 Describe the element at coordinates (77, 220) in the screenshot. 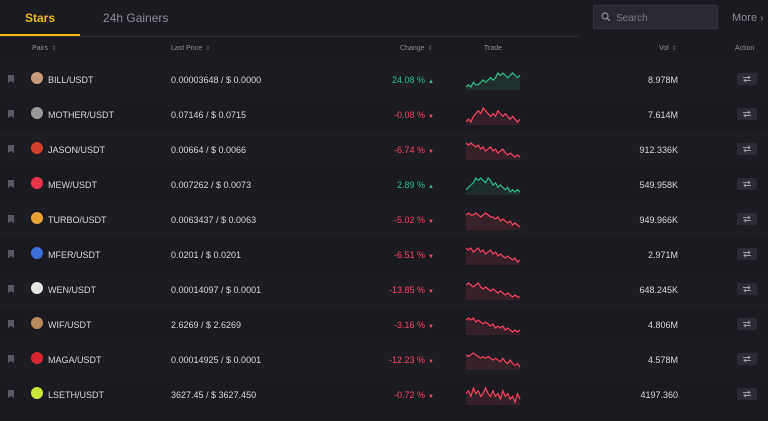

I see `pair-name: TURBO/USDT` at that location.